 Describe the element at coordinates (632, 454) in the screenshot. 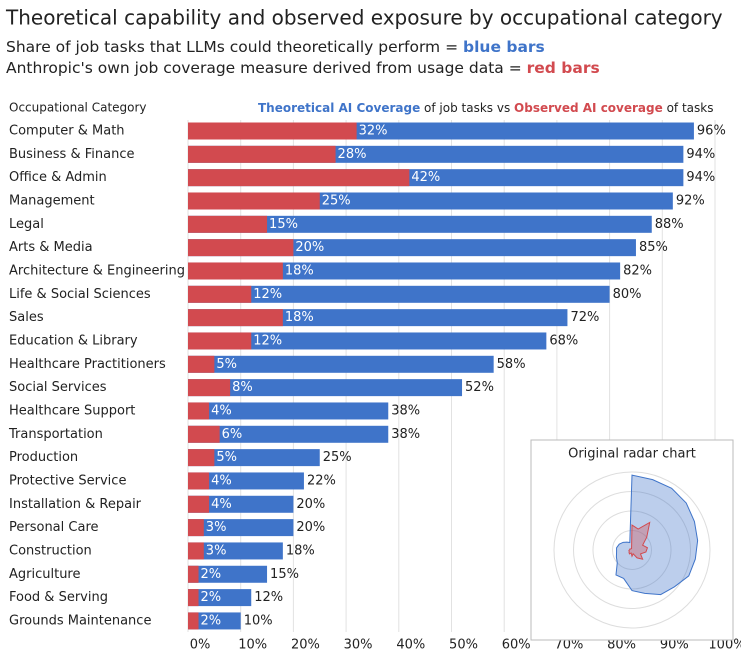

I see `inset-title: Original radar chart` at that location.